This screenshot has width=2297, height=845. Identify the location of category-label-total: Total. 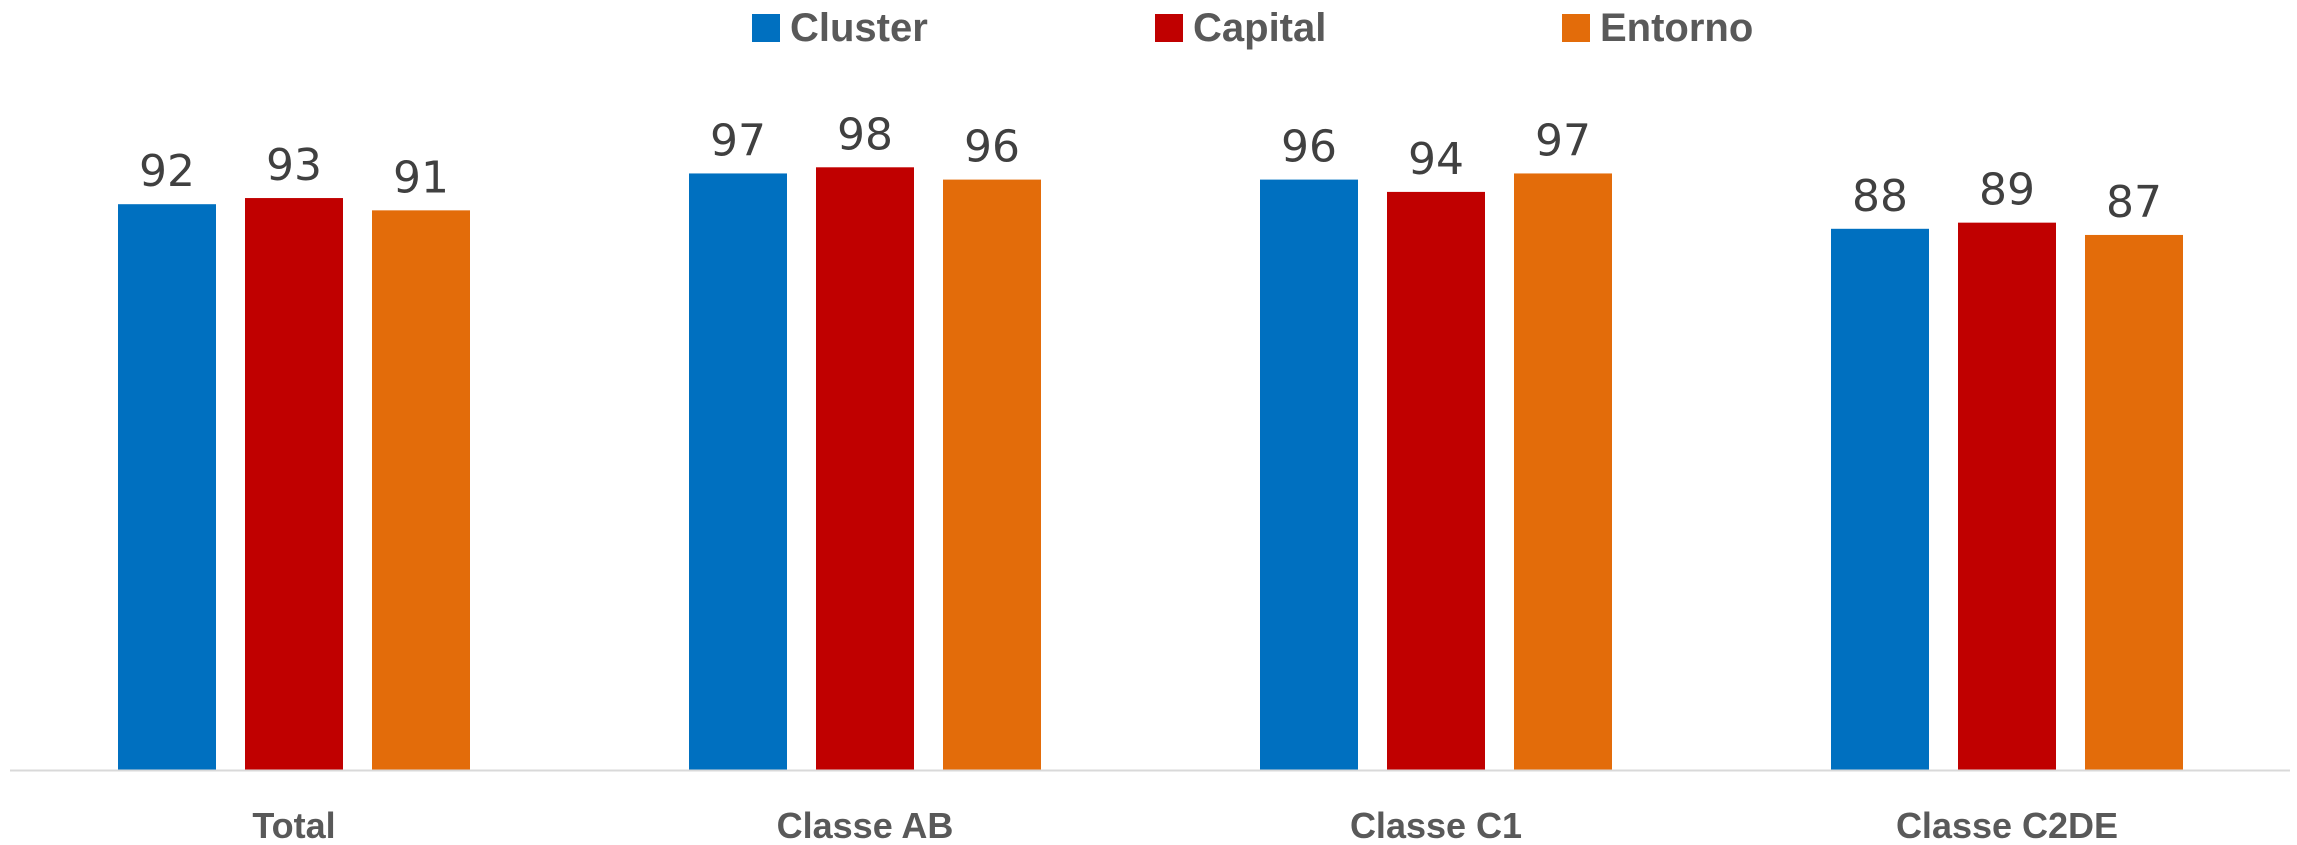
(293, 825).